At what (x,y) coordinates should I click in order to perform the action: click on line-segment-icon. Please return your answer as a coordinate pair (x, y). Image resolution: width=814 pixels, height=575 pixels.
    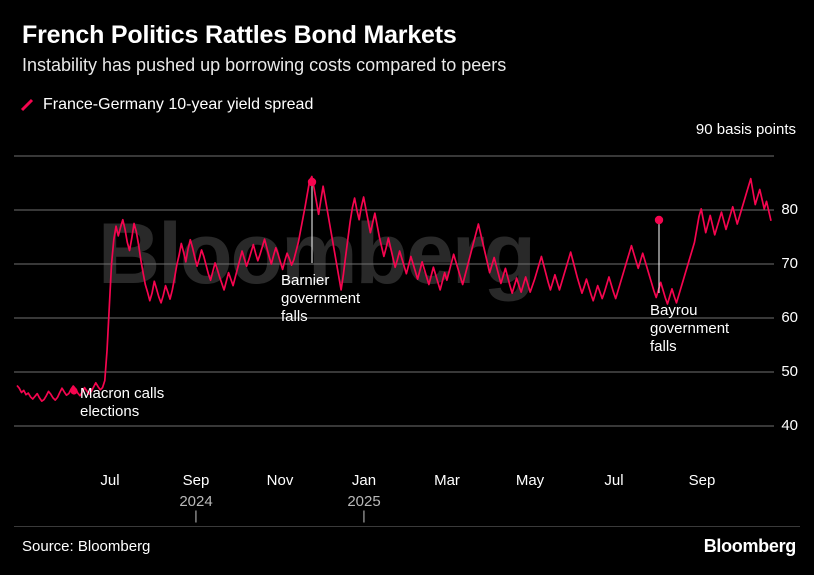
    Looking at the image, I should click on (27, 105).